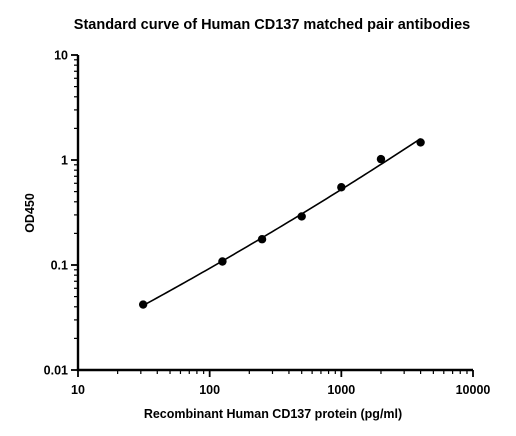 Image resolution: width=516 pixels, height=436 pixels. What do you see at coordinates (78, 390) in the screenshot?
I see `x-tick-label: 10` at bounding box center [78, 390].